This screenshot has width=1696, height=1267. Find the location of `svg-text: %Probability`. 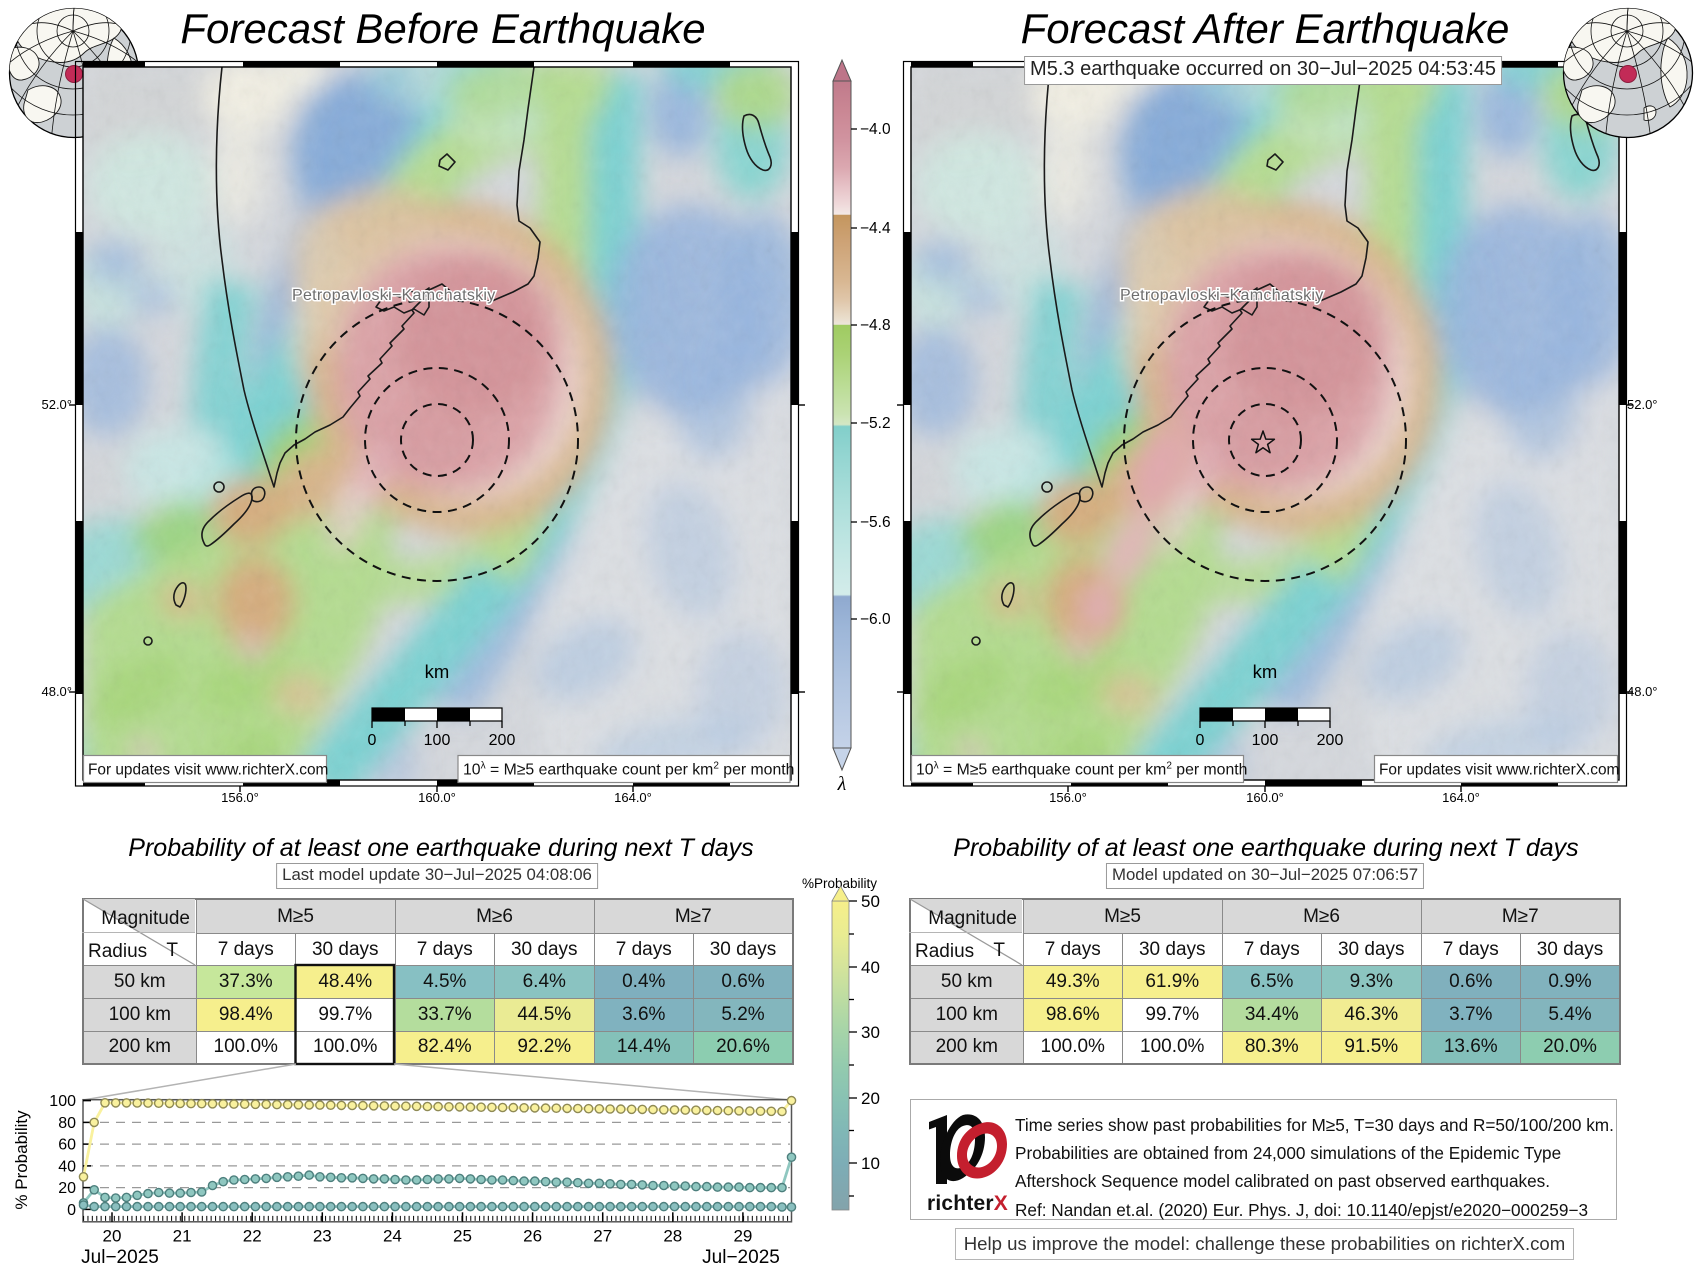

svg-text: %Probability is located at coordinates (839, 883).